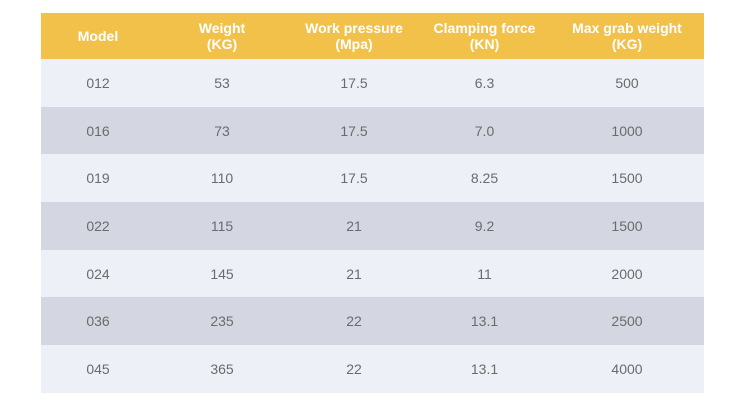 The width and height of the screenshot is (750, 418). Describe the element at coordinates (98, 273) in the screenshot. I see `cell-model: 024` at that location.